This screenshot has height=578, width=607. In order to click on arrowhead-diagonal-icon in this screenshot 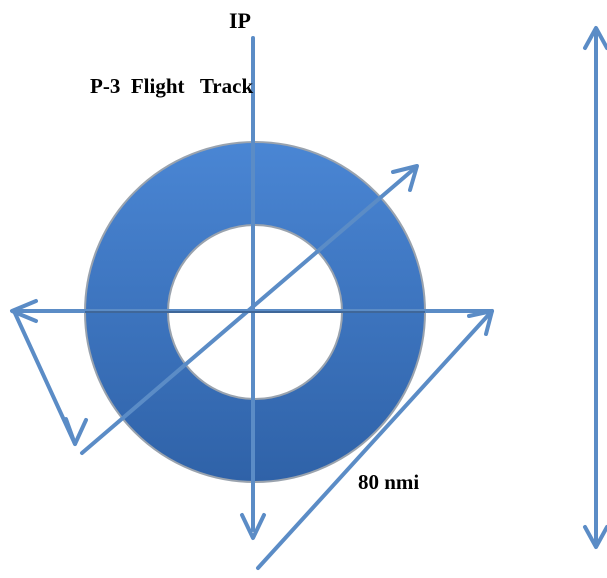, I will do `click(405, 178)`.